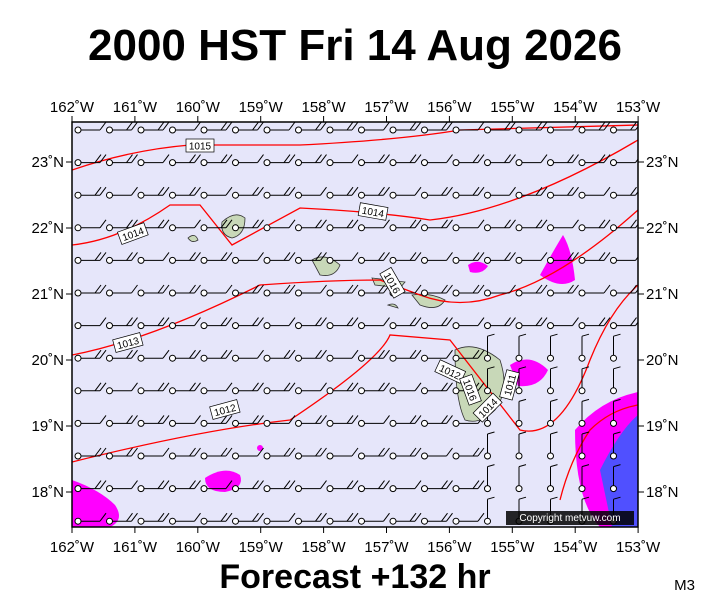 The height and width of the screenshot is (600, 711). Describe the element at coordinates (575, 107) in the screenshot. I see `lon-label: 154˚W` at that location.